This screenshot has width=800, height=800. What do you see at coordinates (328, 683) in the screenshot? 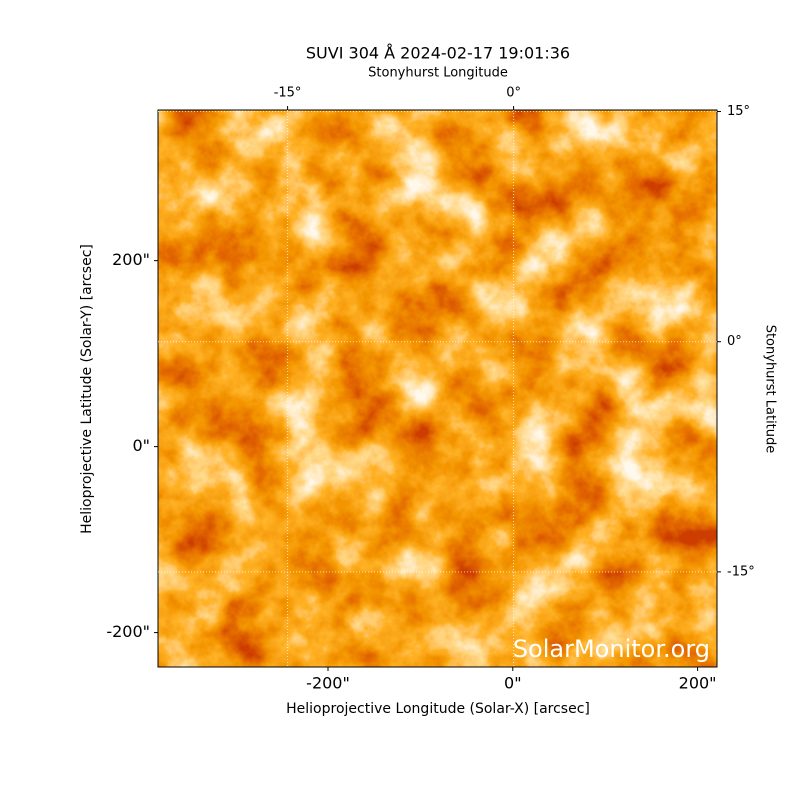
I see `x-tick-label: -200"` at bounding box center [328, 683].